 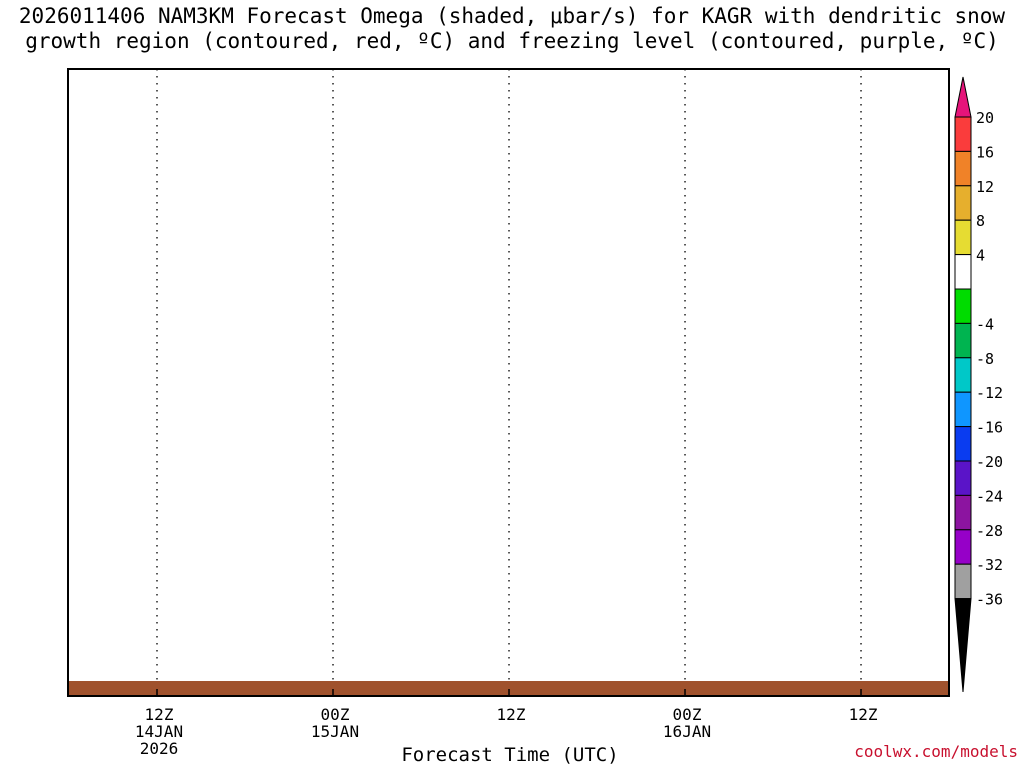 I want to click on x-tick-label-1-1: 15JAN, so click(x=335, y=731).